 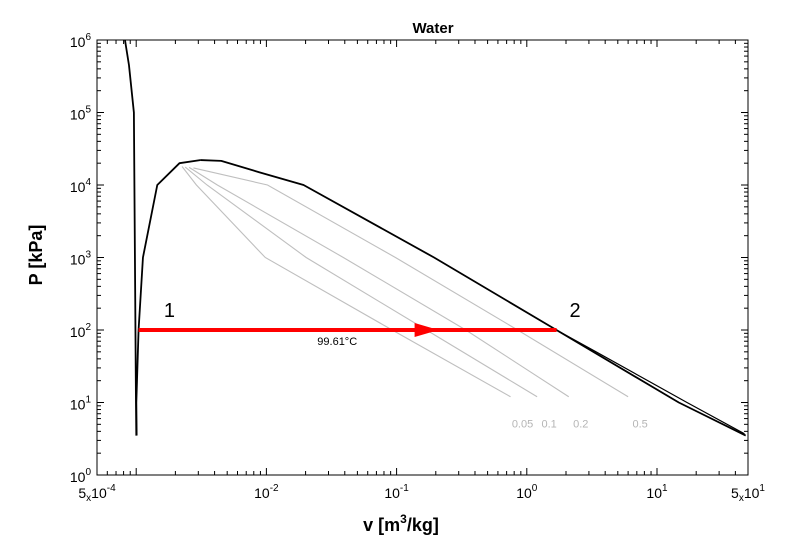 What do you see at coordinates (404, 488) in the screenshot?
I see `x-tick-exponent: -1` at bounding box center [404, 488].